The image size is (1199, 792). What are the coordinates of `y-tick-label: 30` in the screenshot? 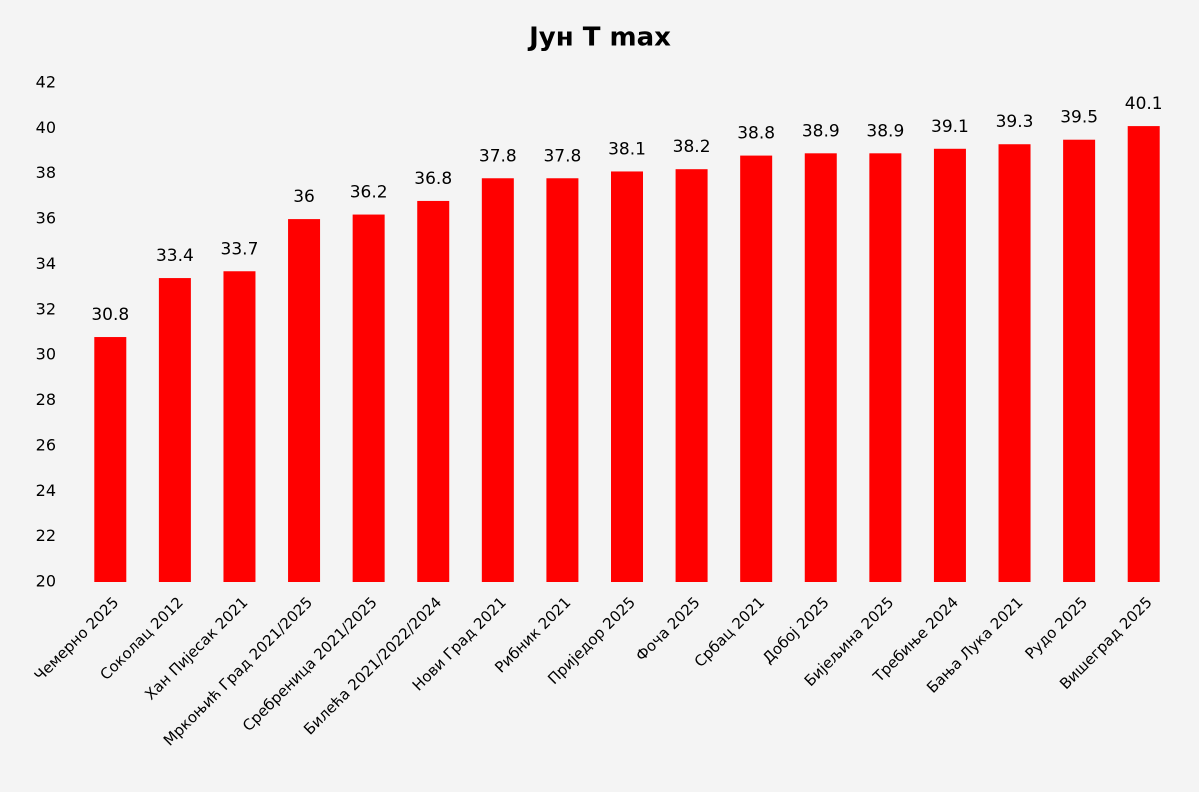 It's located at (46, 354).